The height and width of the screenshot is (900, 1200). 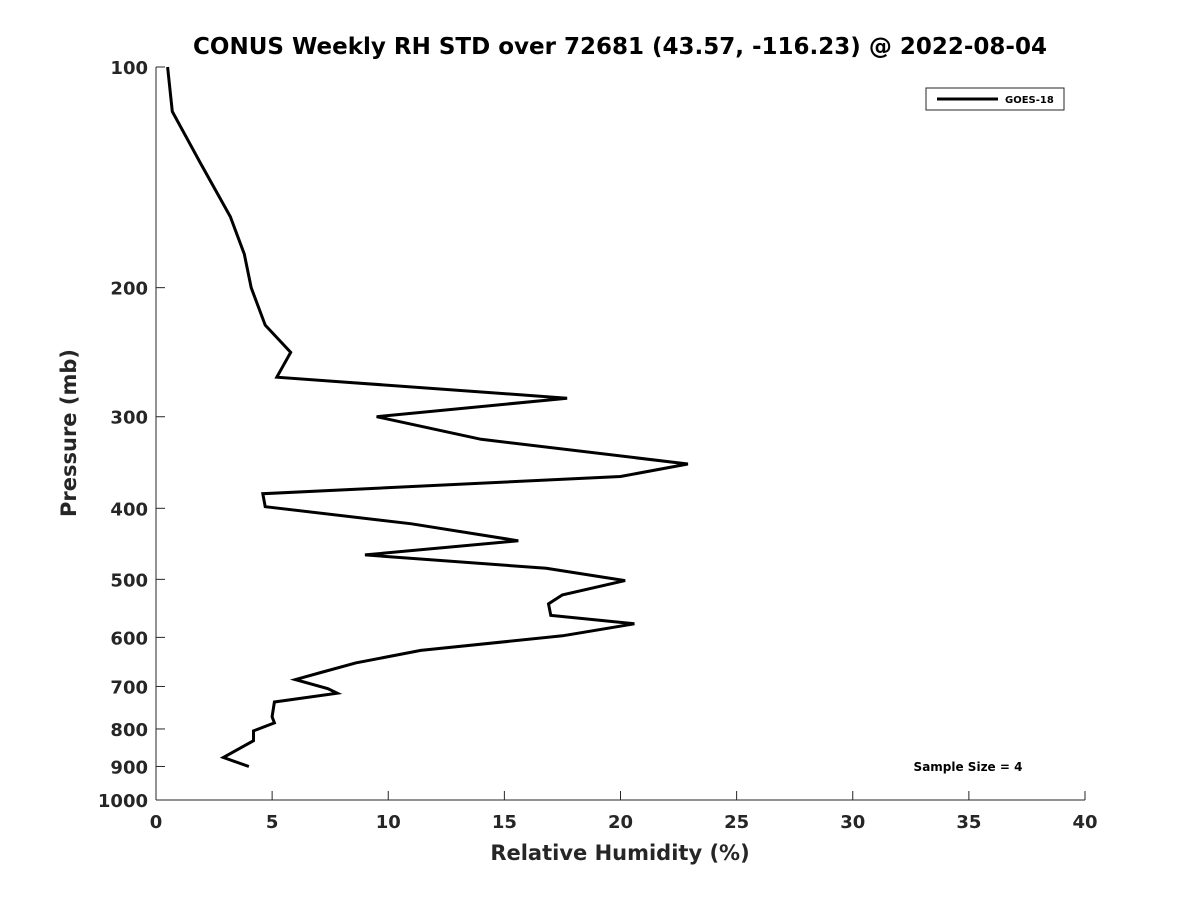 I want to click on legend: GOES-18, so click(x=995, y=99).